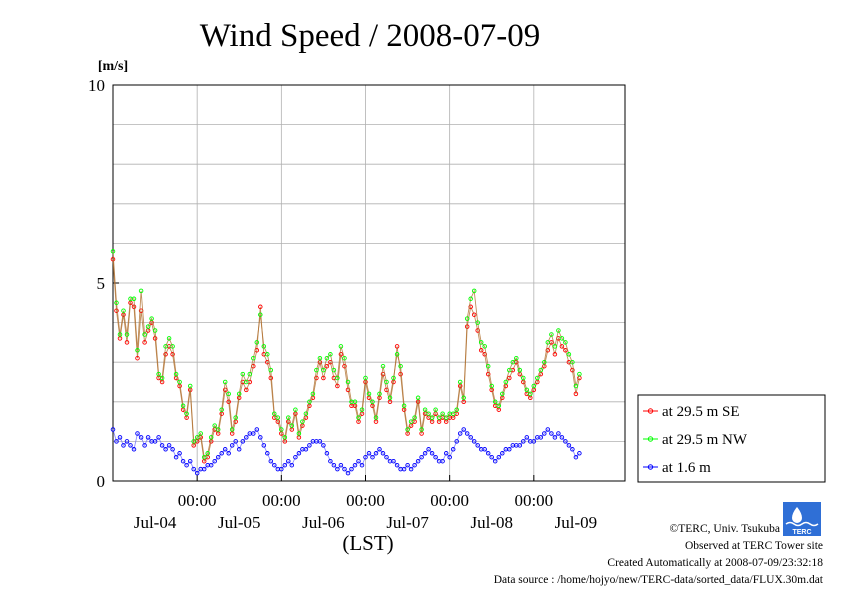 Image resolution: width=842 pixels, height=595 pixels. I want to click on legend: at 29.5 m SE at 29.5 m NW at 1.6 m, so click(731, 438).